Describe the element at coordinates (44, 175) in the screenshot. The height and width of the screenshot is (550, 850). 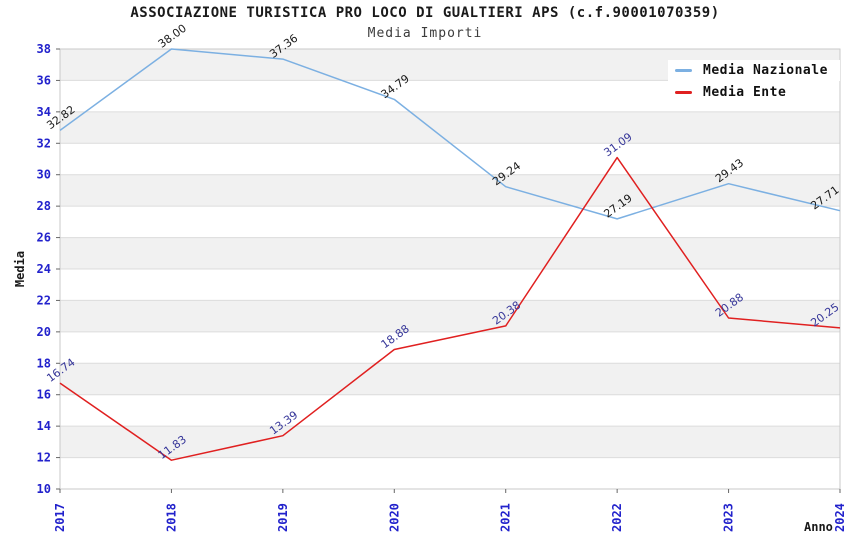
I see `y-tick-label: 30` at that location.